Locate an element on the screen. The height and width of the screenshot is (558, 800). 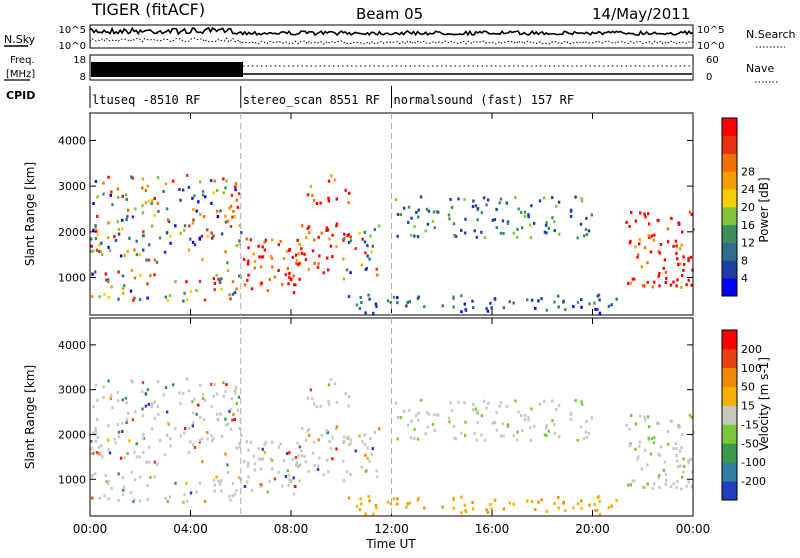
power-colorbar-tick: 4 is located at coordinates (744, 278).